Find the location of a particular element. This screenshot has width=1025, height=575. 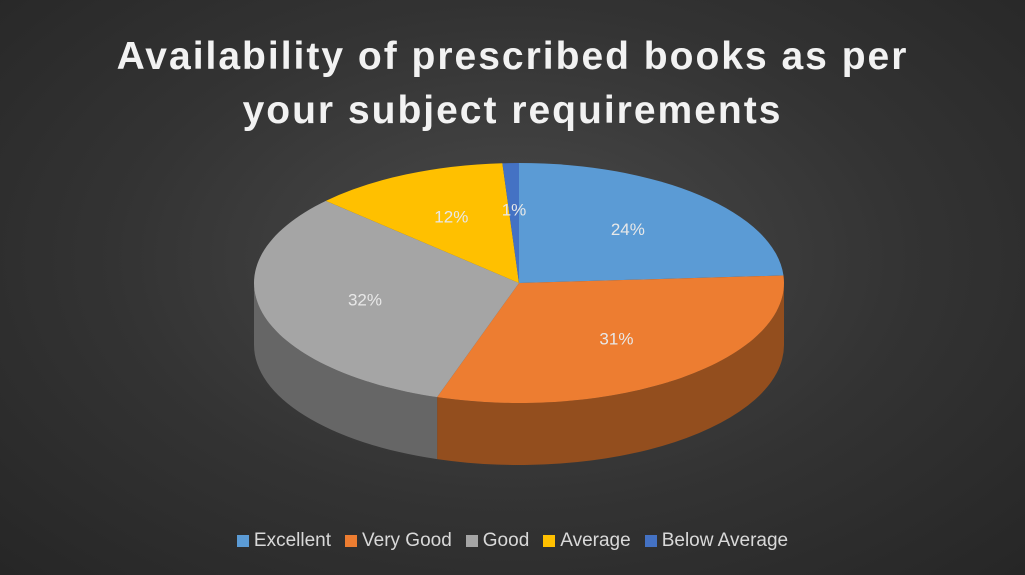

legend-item: Average is located at coordinates (587, 541).